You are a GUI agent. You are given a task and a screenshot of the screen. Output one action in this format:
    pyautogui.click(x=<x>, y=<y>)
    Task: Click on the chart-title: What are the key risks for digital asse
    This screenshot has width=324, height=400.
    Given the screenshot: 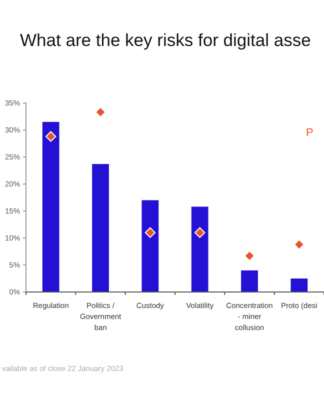 What is the action you would take?
    pyautogui.click(x=165, y=40)
    